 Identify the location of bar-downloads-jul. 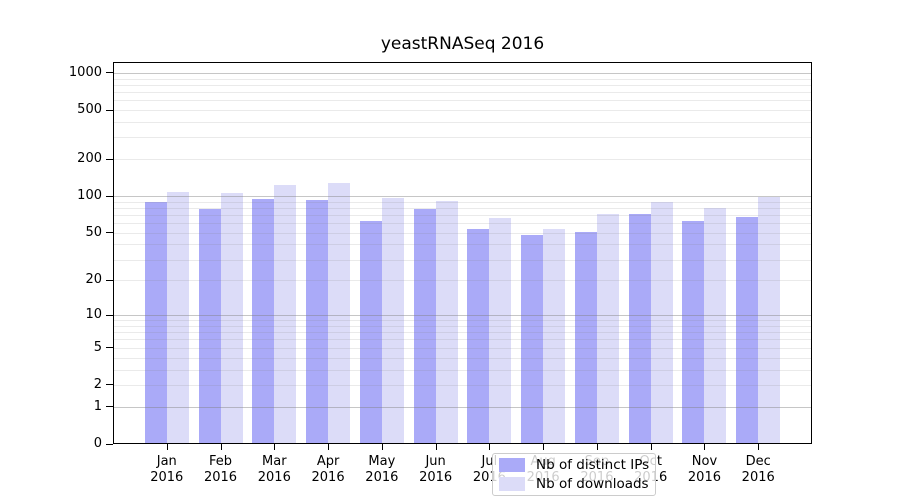
(500, 331).